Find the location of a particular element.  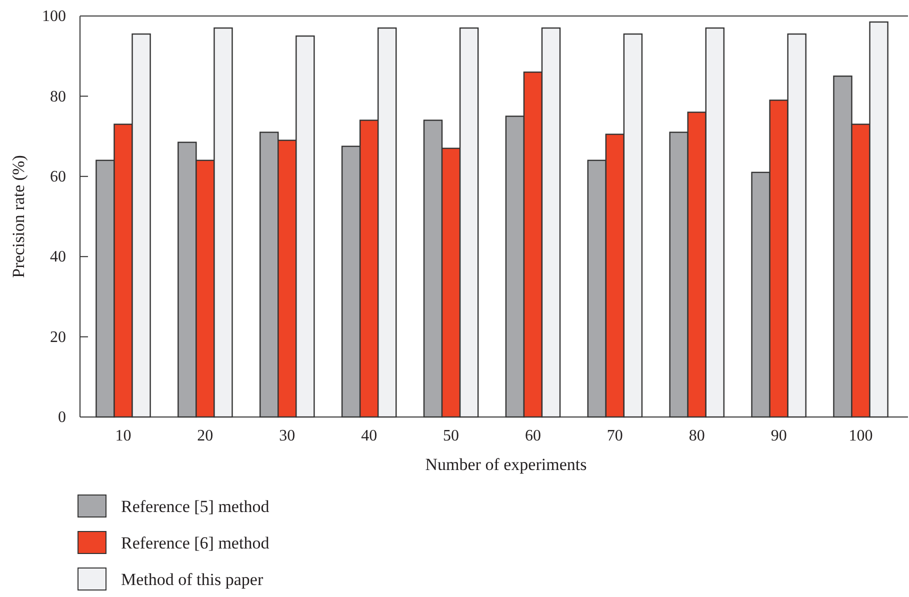

x-tick-label: 10 is located at coordinates (123, 435).